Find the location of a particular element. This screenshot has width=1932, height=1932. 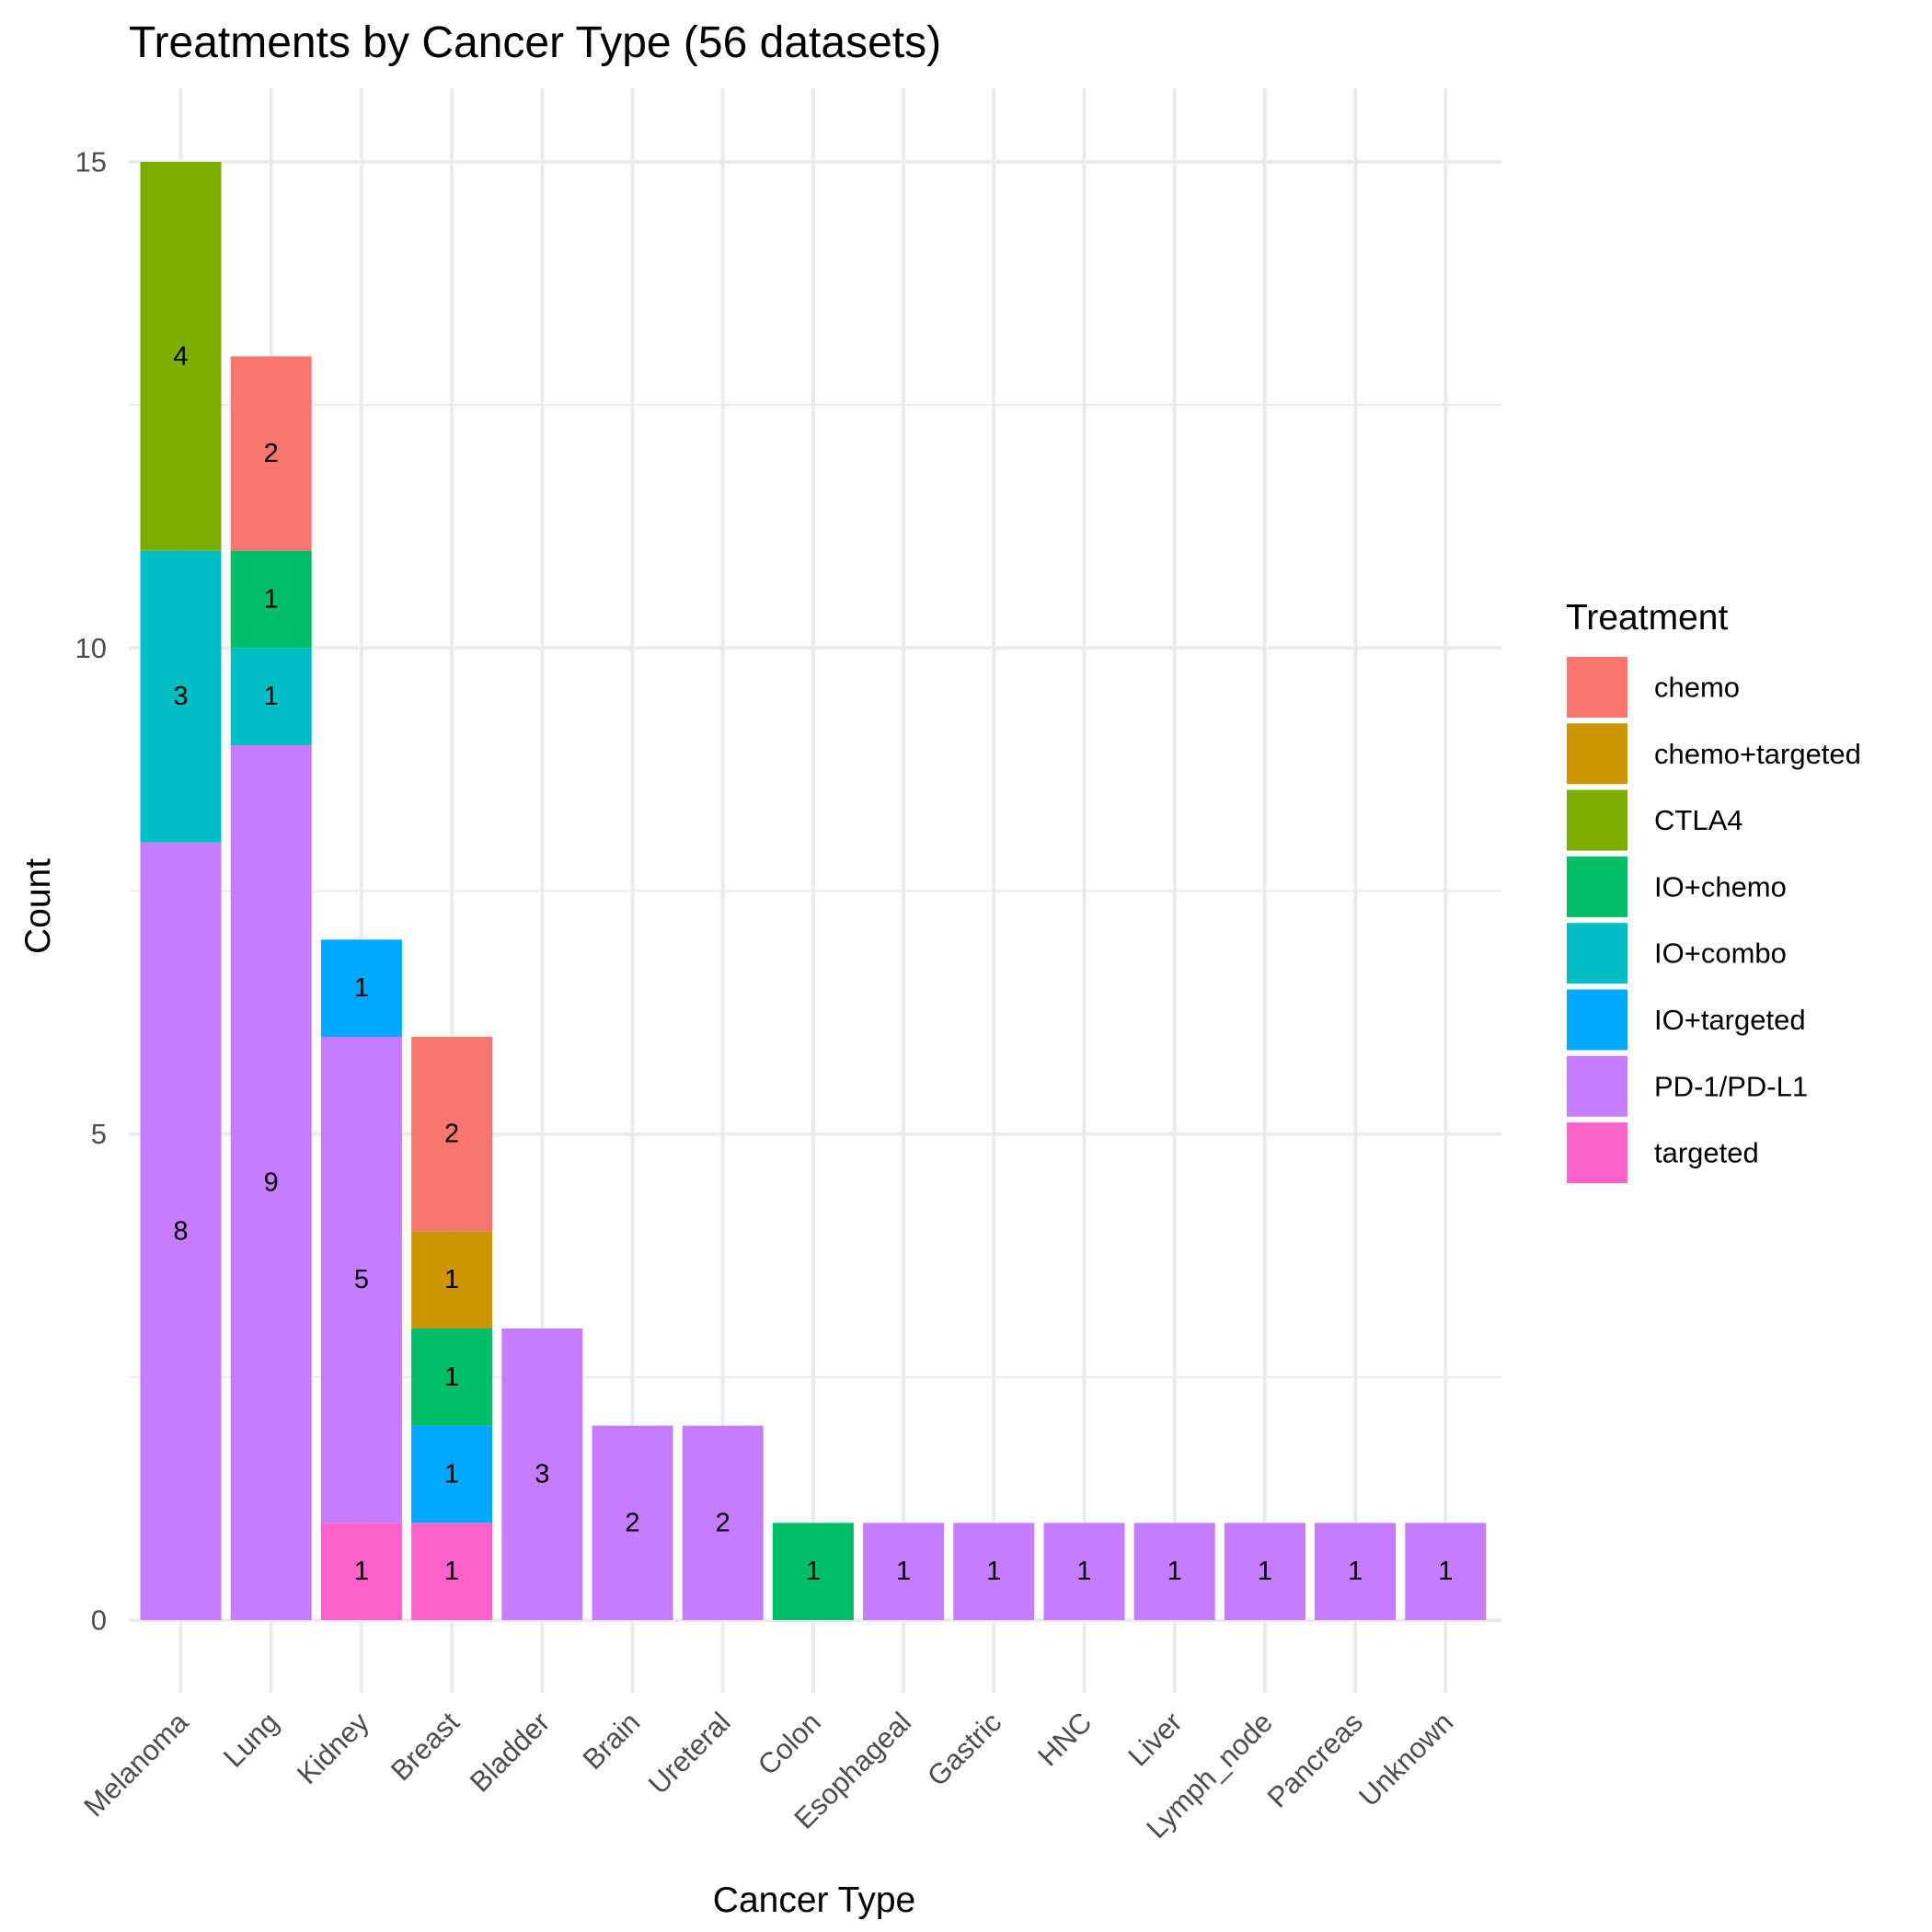

x-axis-title: Cancer Type is located at coordinates (814, 1900).